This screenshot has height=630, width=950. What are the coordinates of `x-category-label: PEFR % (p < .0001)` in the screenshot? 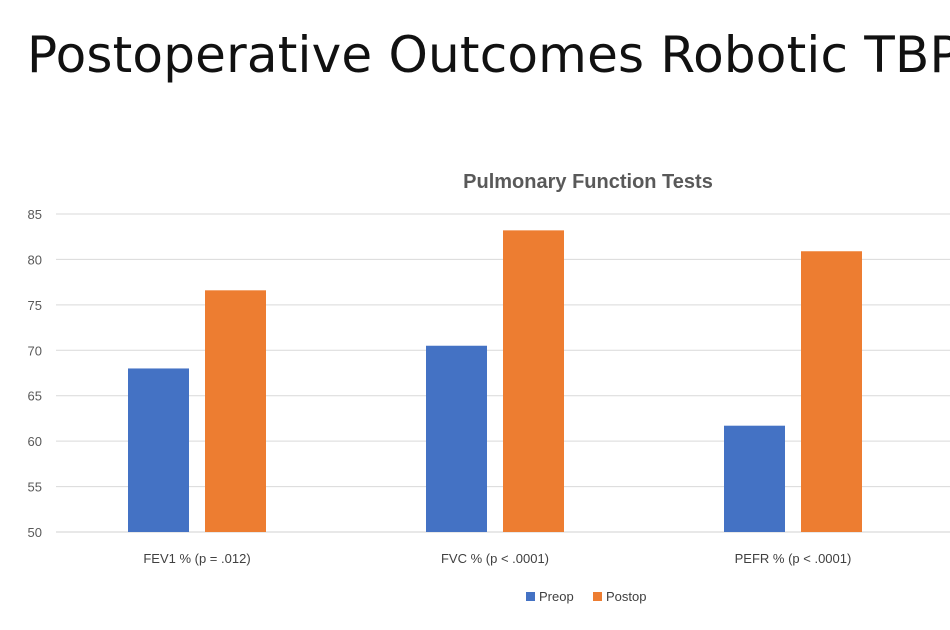 It's located at (793, 558).